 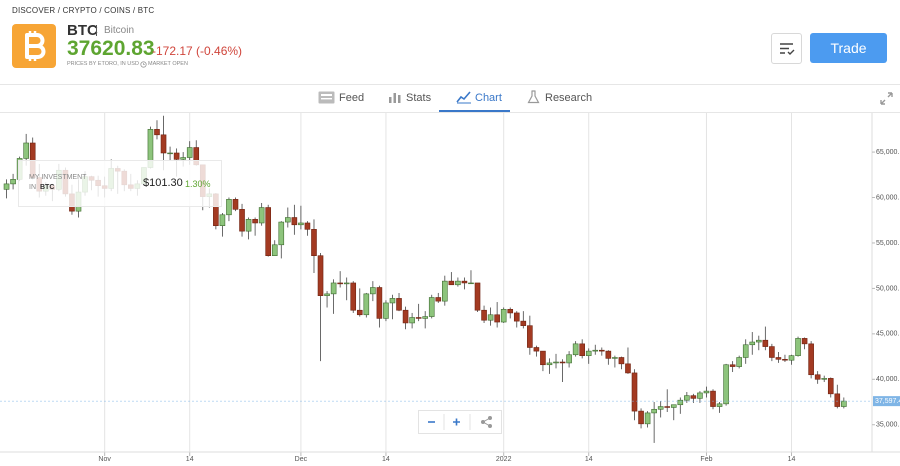 I want to click on instrument-name: Bitcoin, so click(x=119, y=30).